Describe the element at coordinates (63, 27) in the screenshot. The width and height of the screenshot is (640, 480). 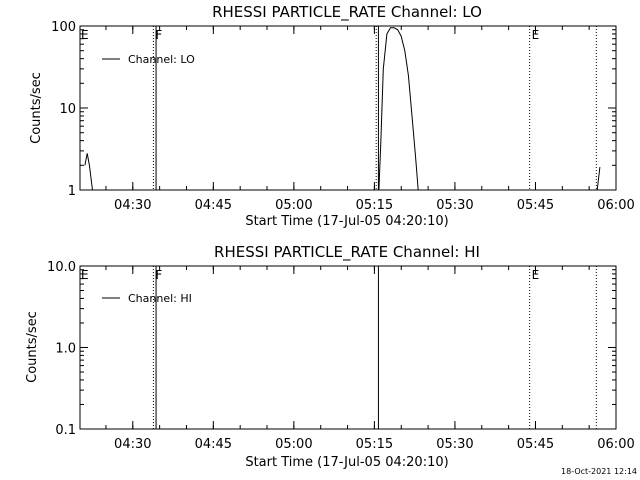
I see `lo-y-tick-label: 100` at that location.